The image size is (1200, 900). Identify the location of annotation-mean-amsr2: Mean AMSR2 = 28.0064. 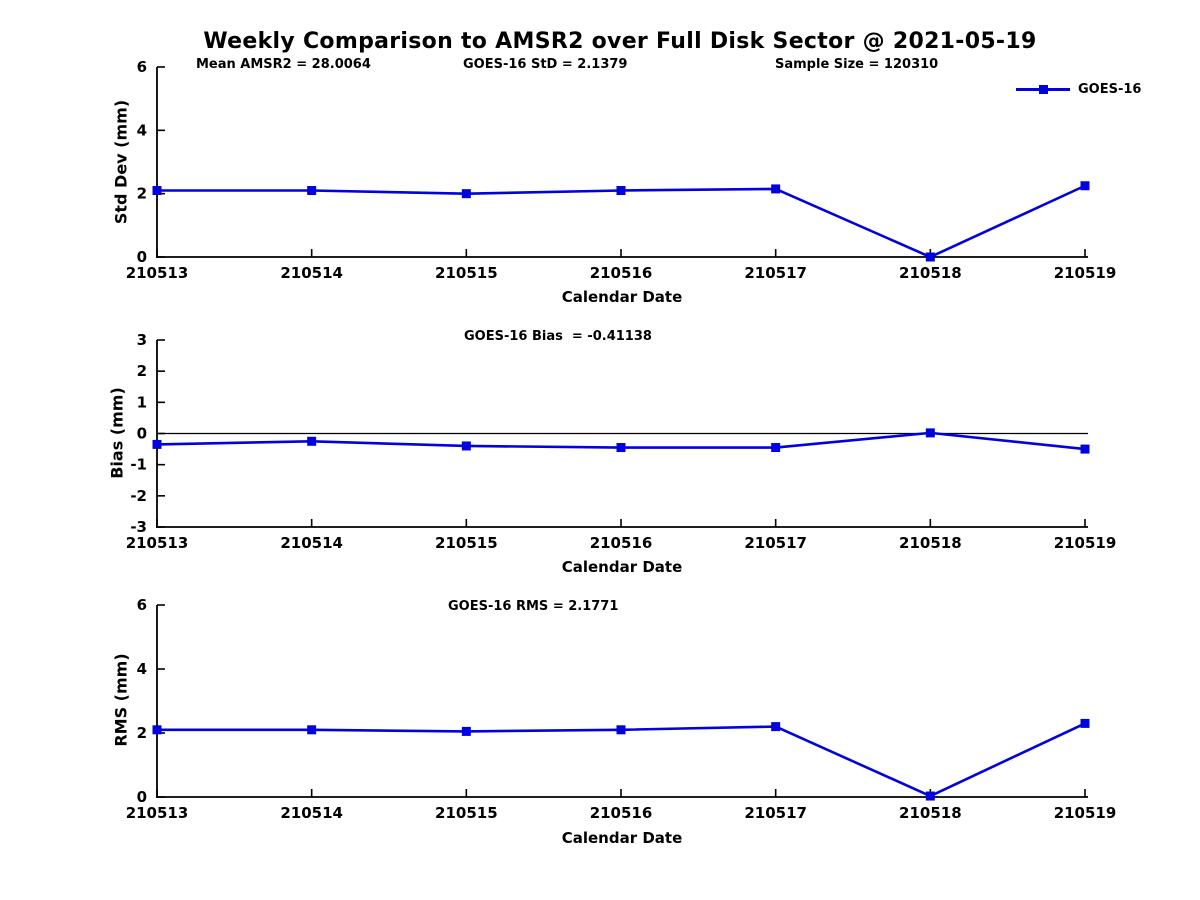
(283, 64).